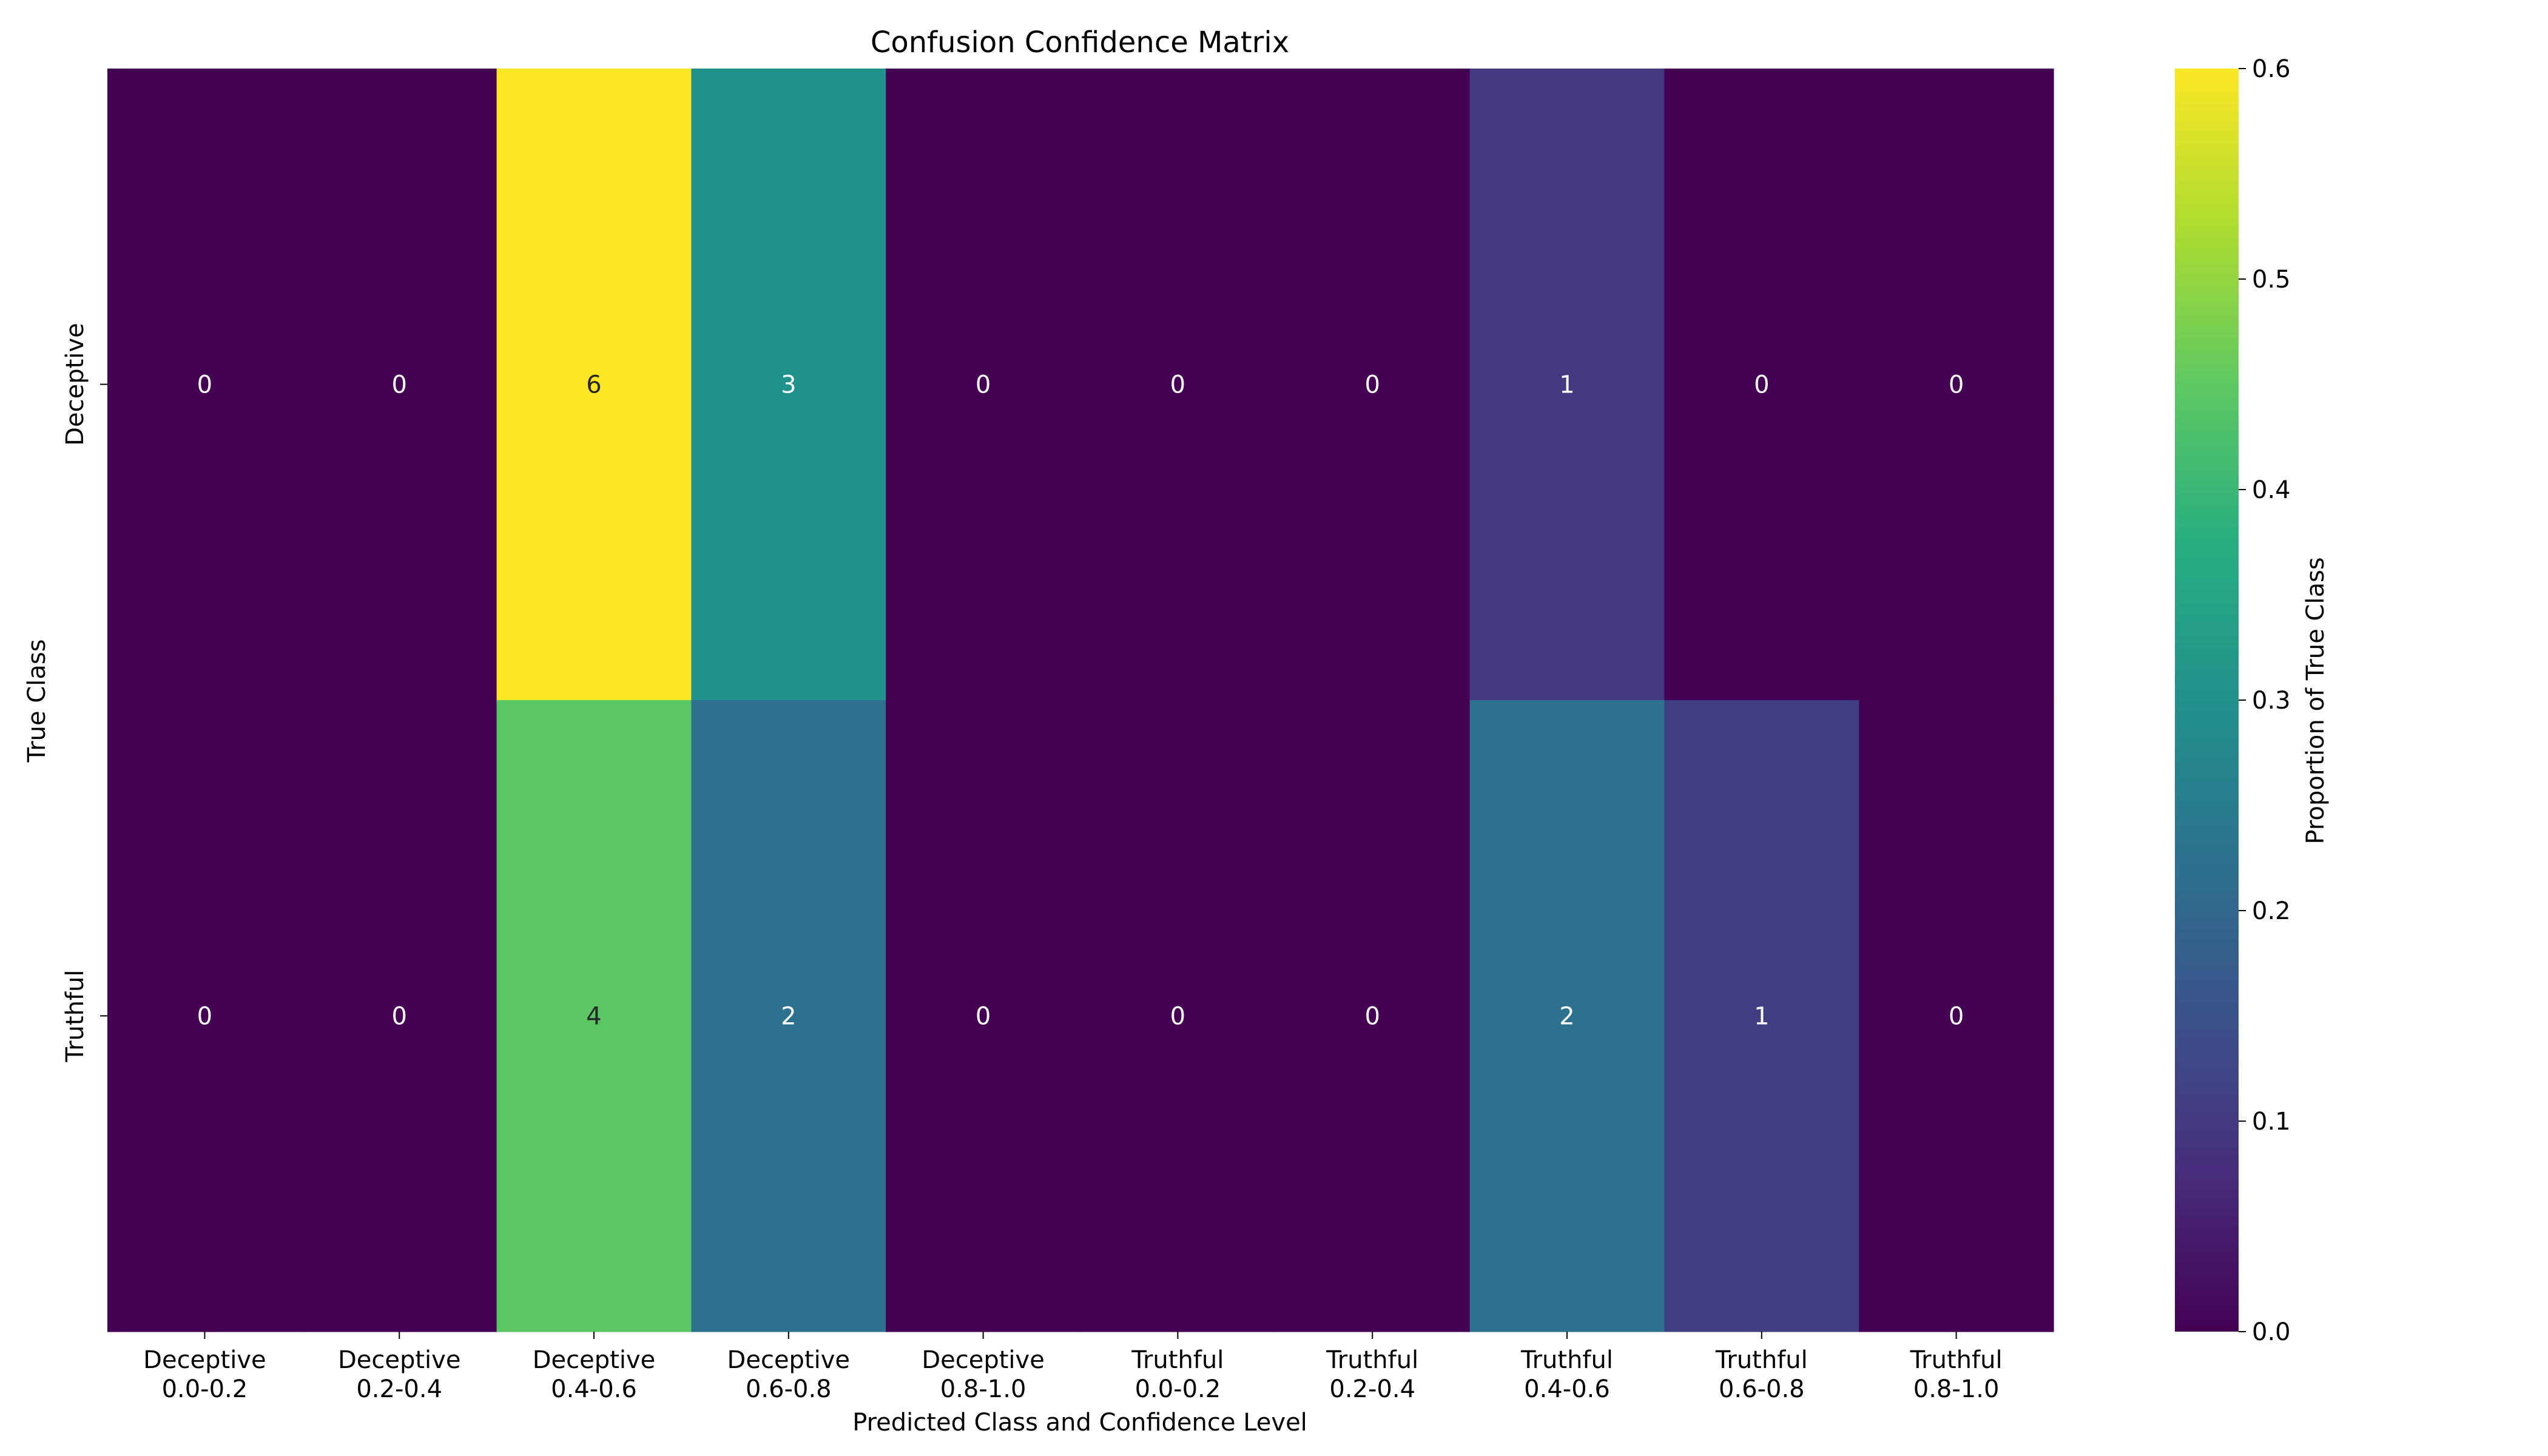 Image resolution: width=2548 pixels, height=1456 pixels. What do you see at coordinates (1079, 1423) in the screenshot?
I see `x-axis-label: Predicted Class and Confidence Level` at bounding box center [1079, 1423].